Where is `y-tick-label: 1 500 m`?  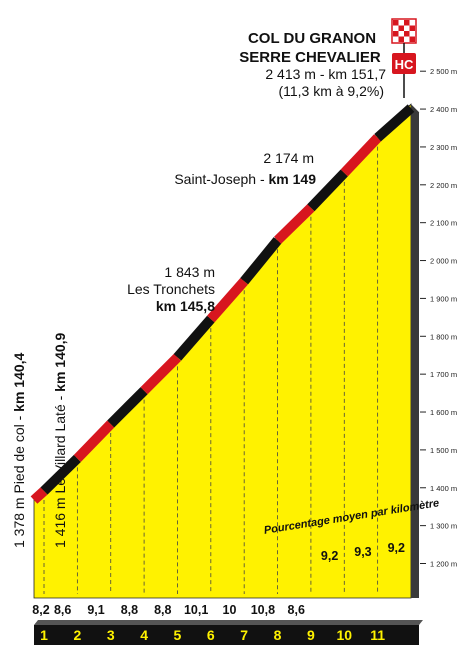
y-tick-label: 1 500 m is located at coordinates (443, 450).